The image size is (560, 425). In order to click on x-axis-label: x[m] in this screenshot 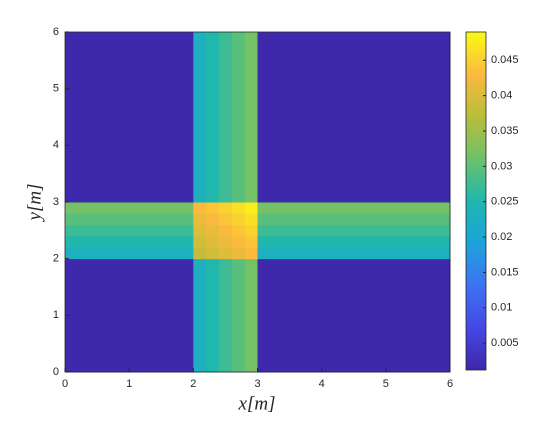, I will do `click(257, 403)`.